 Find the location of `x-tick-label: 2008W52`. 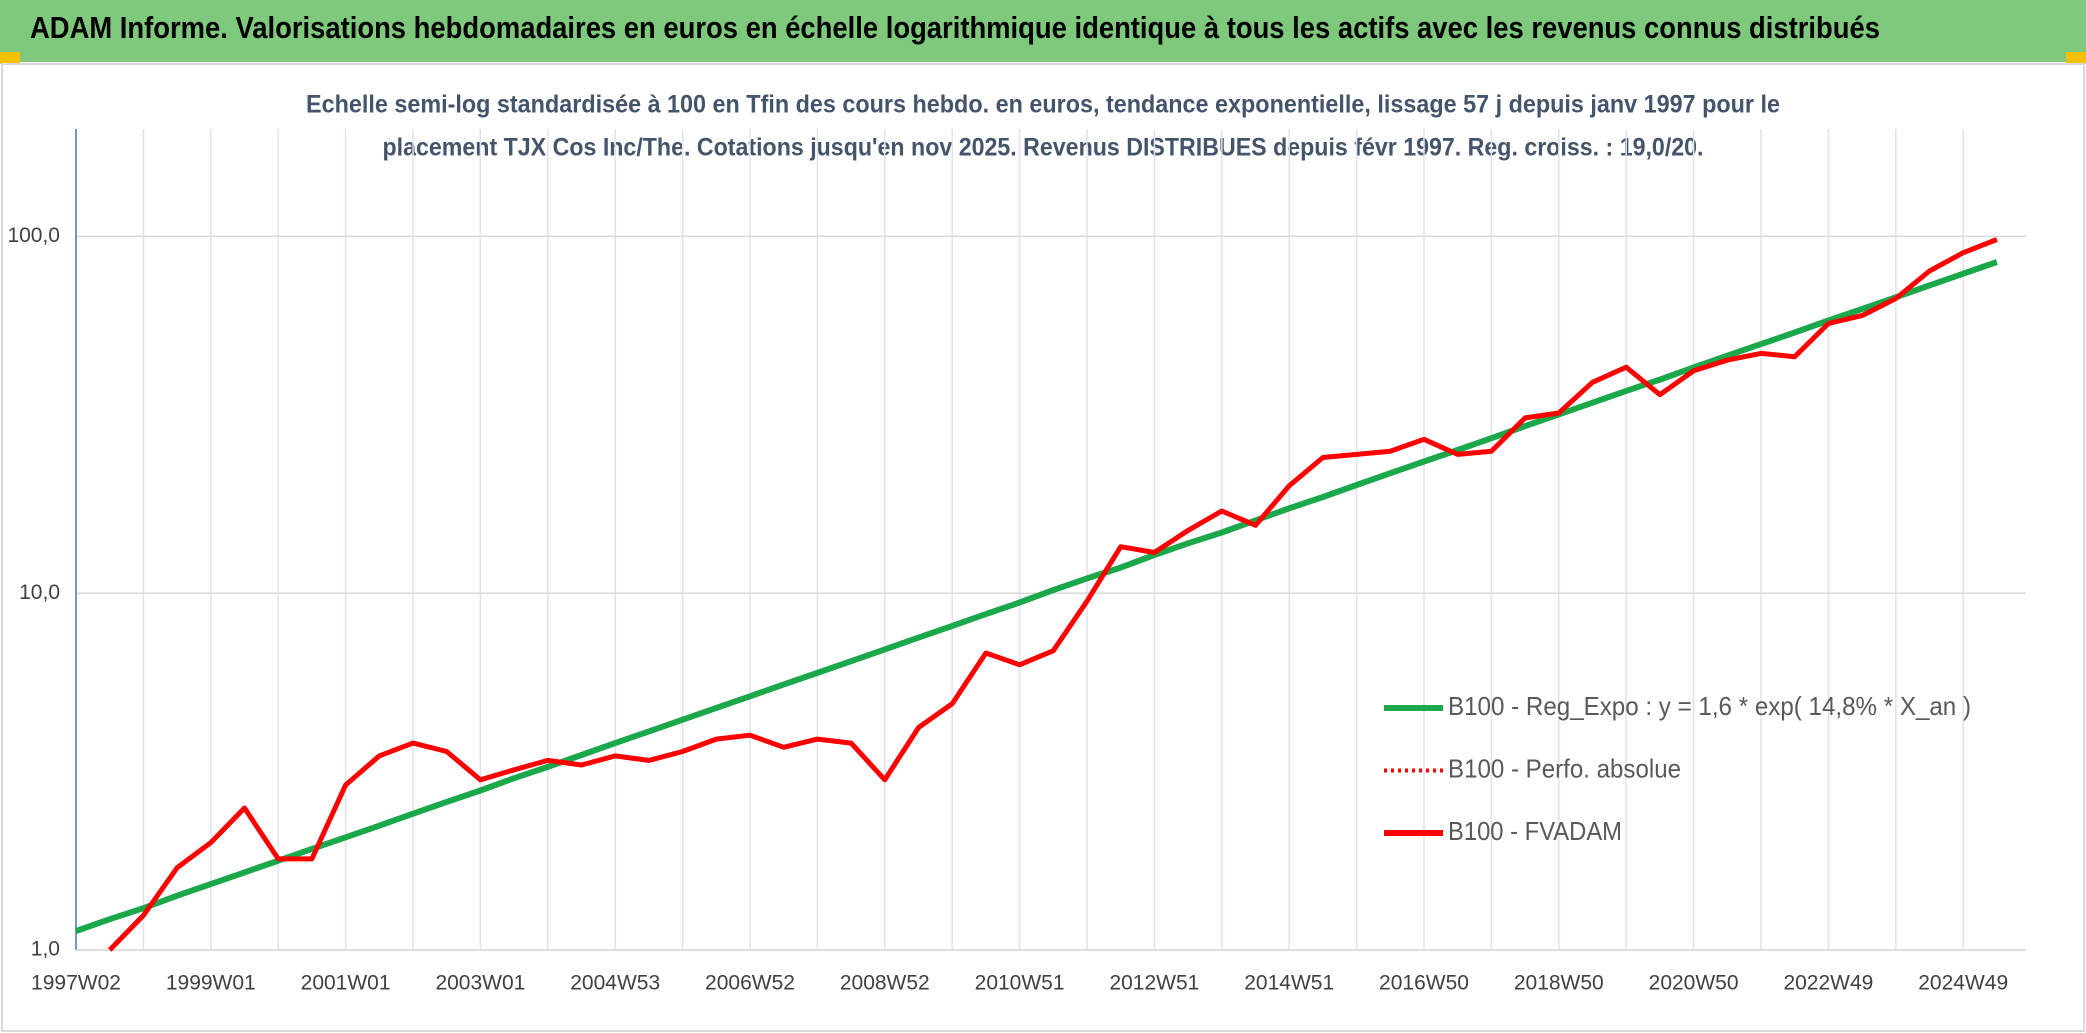

x-tick-label: 2008W52 is located at coordinates (885, 983).